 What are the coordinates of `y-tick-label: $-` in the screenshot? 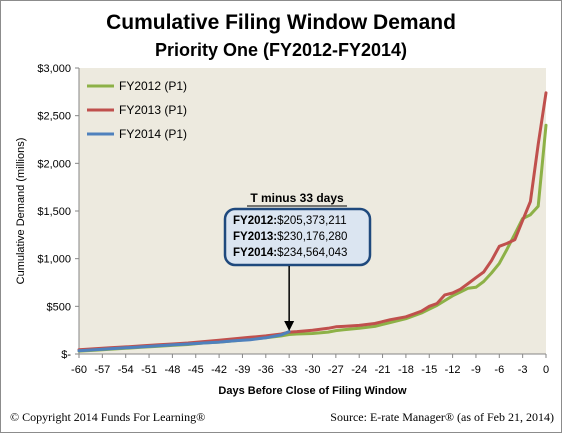 It's located at (66, 355).